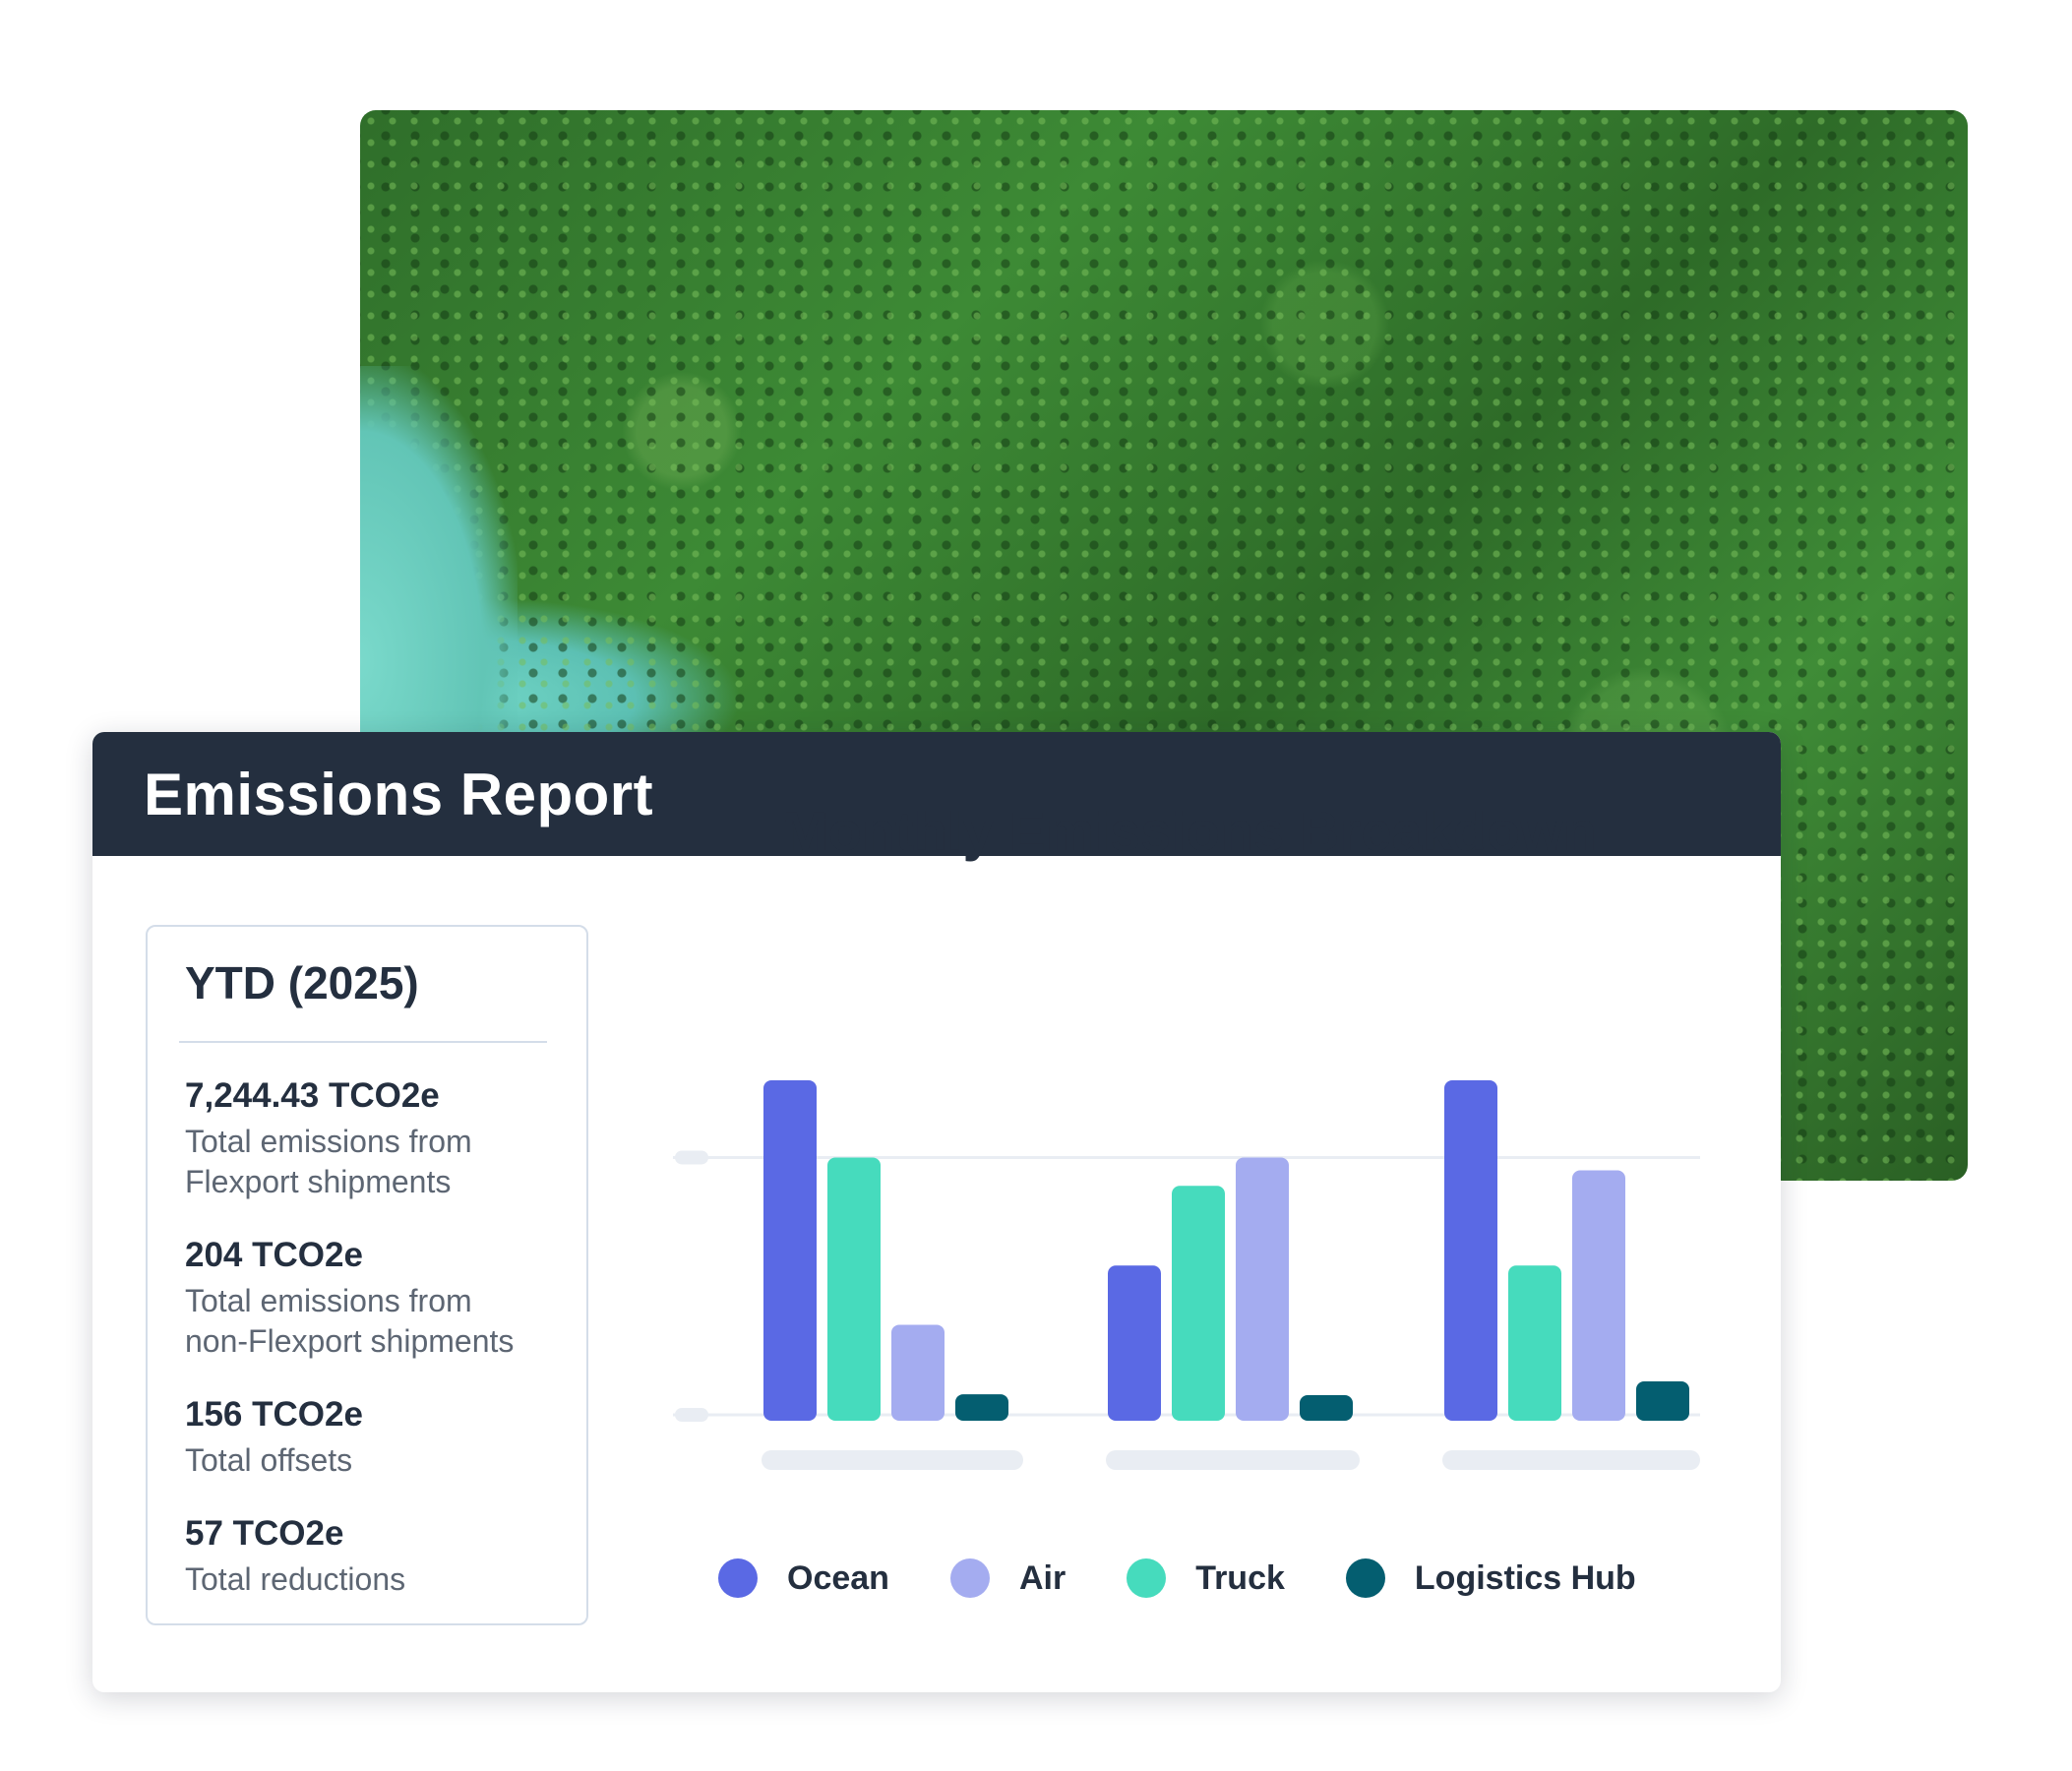 This screenshot has height=1771, width=2072. I want to click on stat-label: Total offsets, so click(269, 1460).